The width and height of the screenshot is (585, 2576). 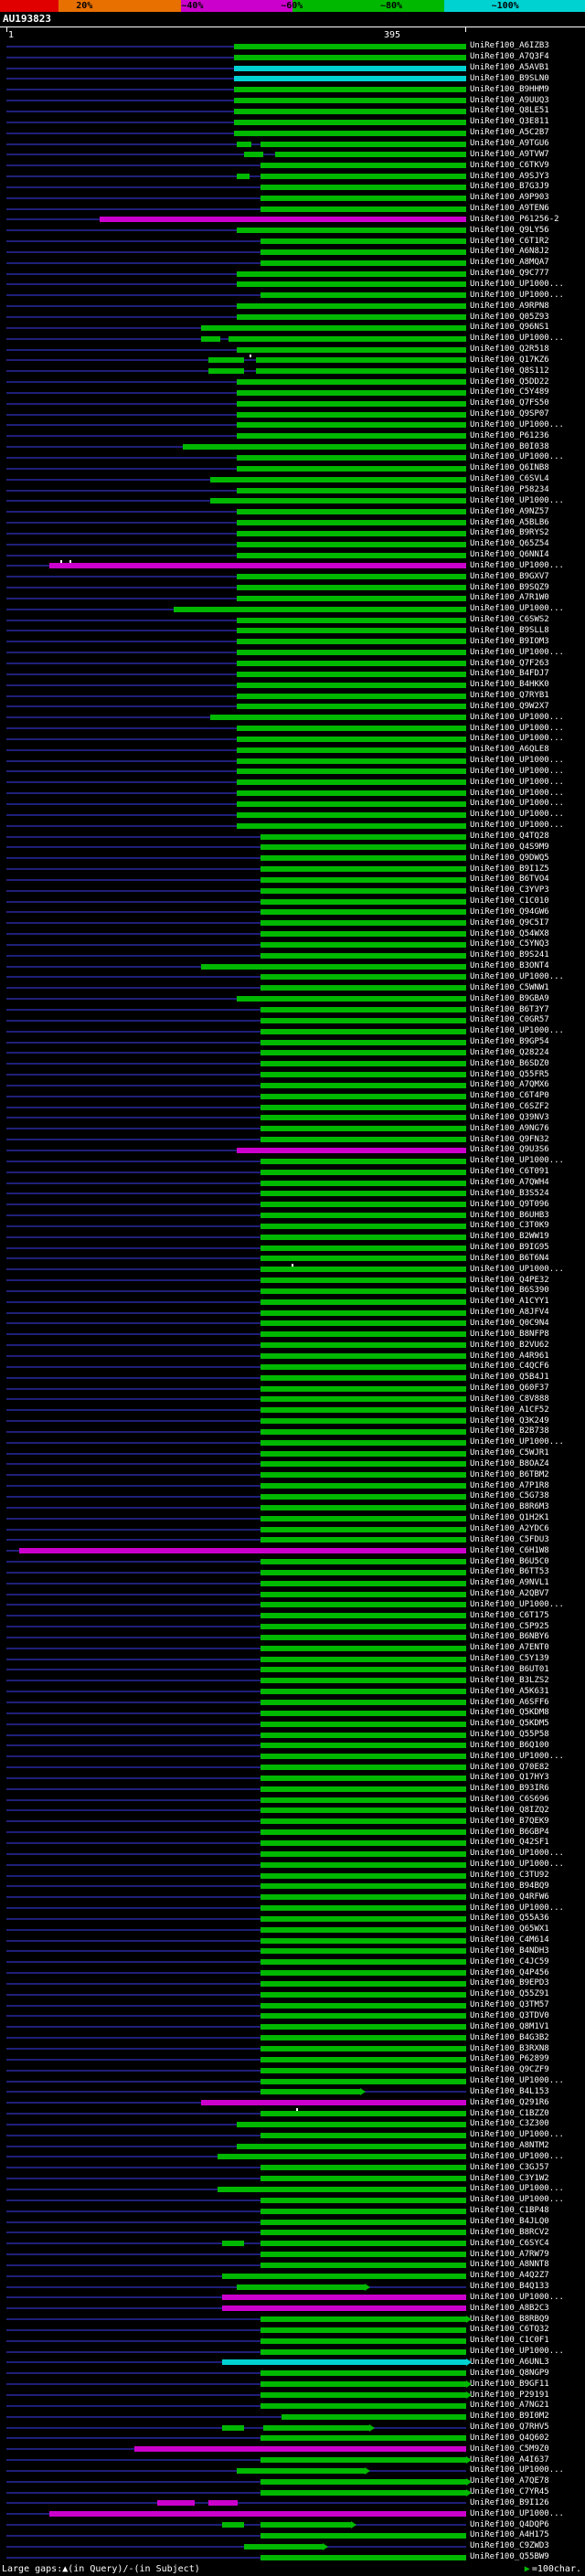 I want to click on hit-label: UniRef100_Q7F263, so click(x=510, y=663).